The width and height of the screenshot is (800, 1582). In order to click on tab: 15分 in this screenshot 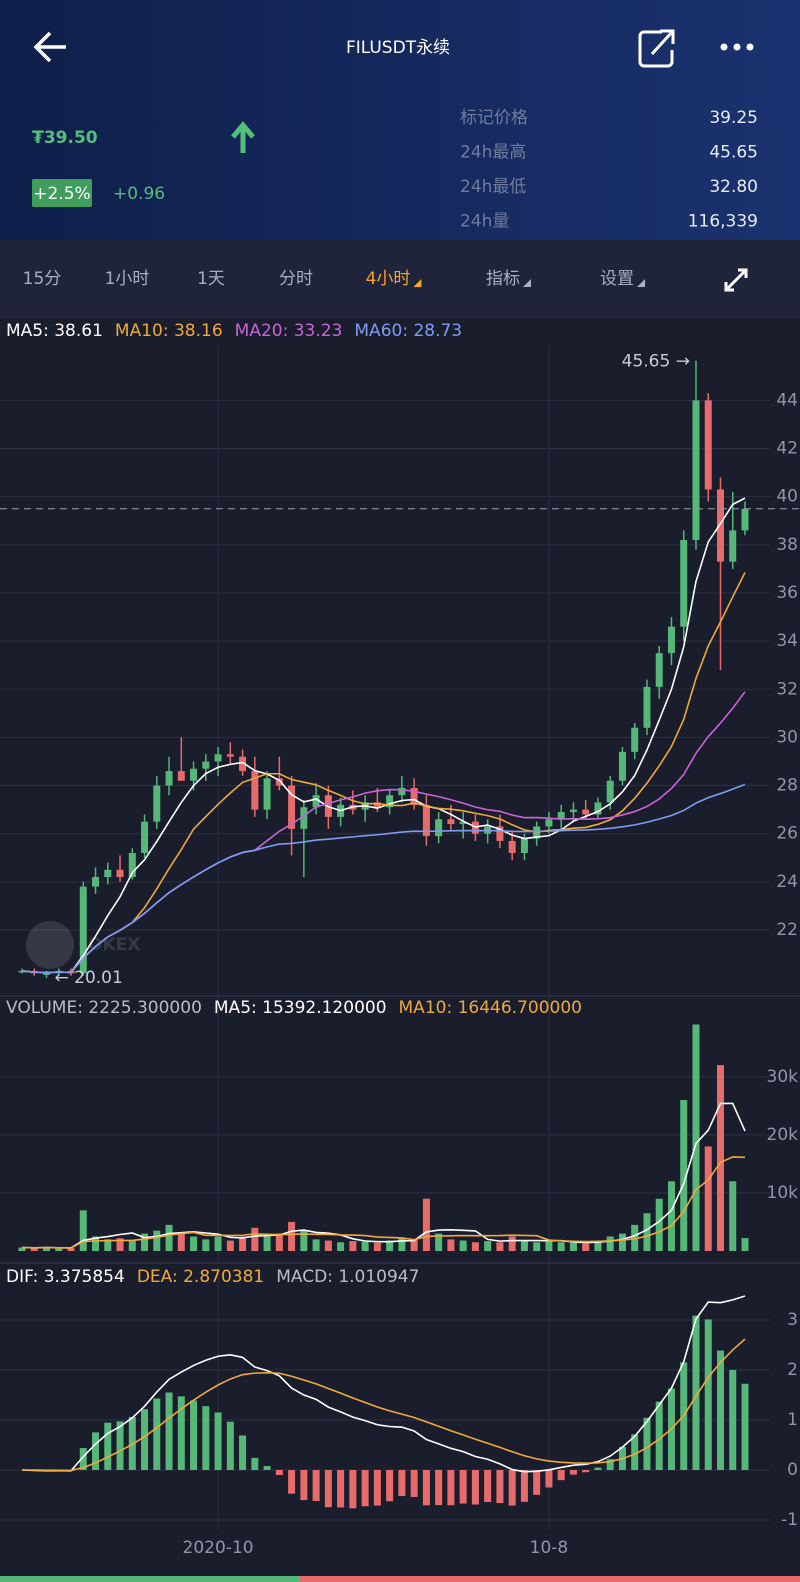, I will do `click(42, 279)`.